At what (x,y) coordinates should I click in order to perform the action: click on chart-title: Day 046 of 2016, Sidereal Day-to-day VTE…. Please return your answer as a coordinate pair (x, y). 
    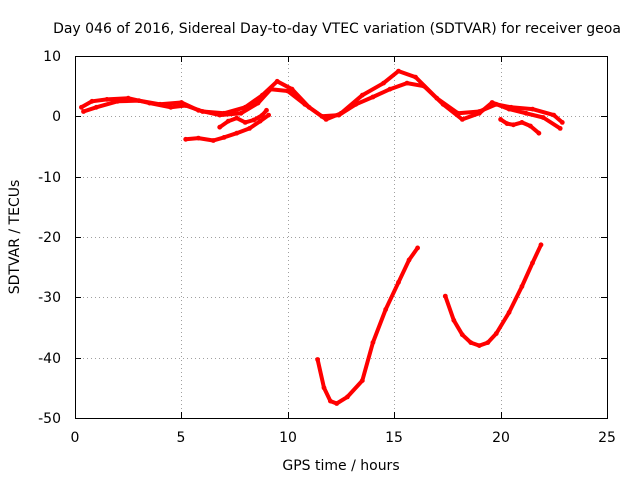
    Looking at the image, I should click on (337, 29).